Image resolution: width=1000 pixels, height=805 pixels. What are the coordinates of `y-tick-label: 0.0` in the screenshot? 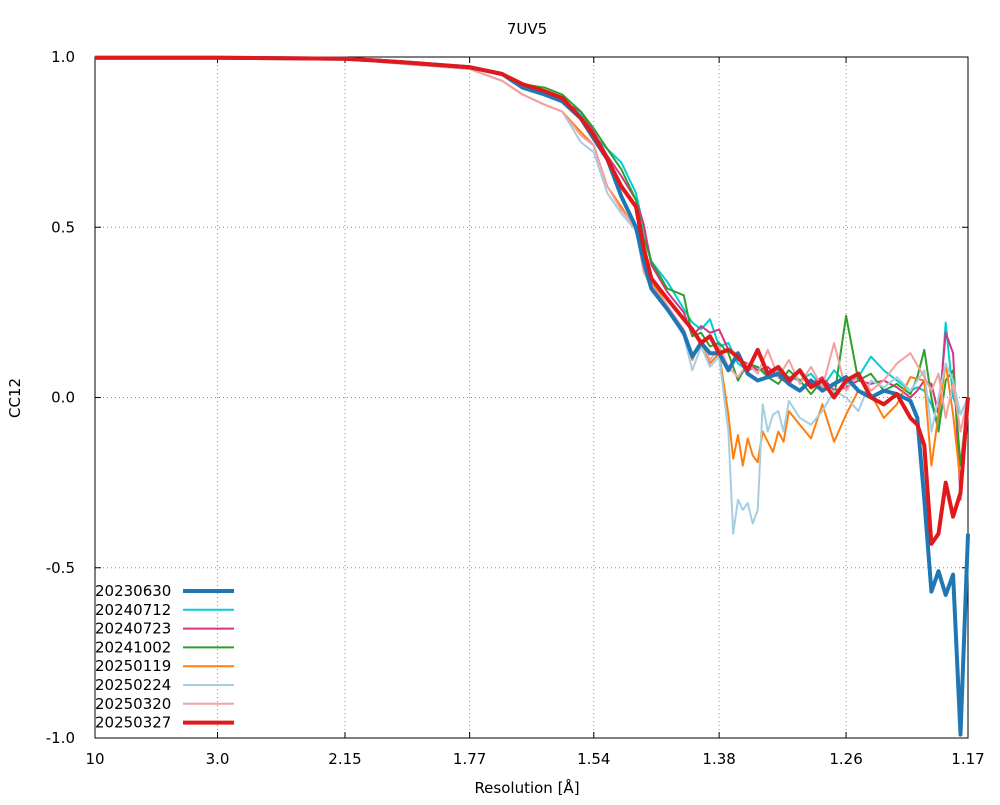 It's located at (63, 398).